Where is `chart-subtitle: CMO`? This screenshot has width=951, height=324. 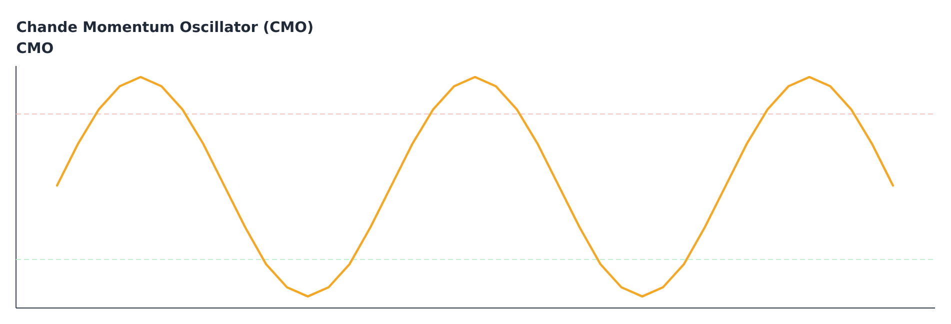 chart-subtitle: CMO is located at coordinates (34, 48).